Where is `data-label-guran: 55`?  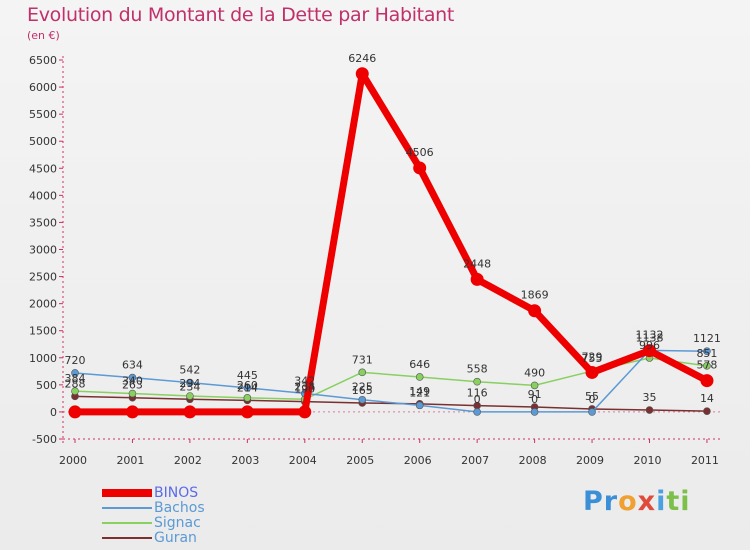
data-label-guran: 55 is located at coordinates (592, 396).